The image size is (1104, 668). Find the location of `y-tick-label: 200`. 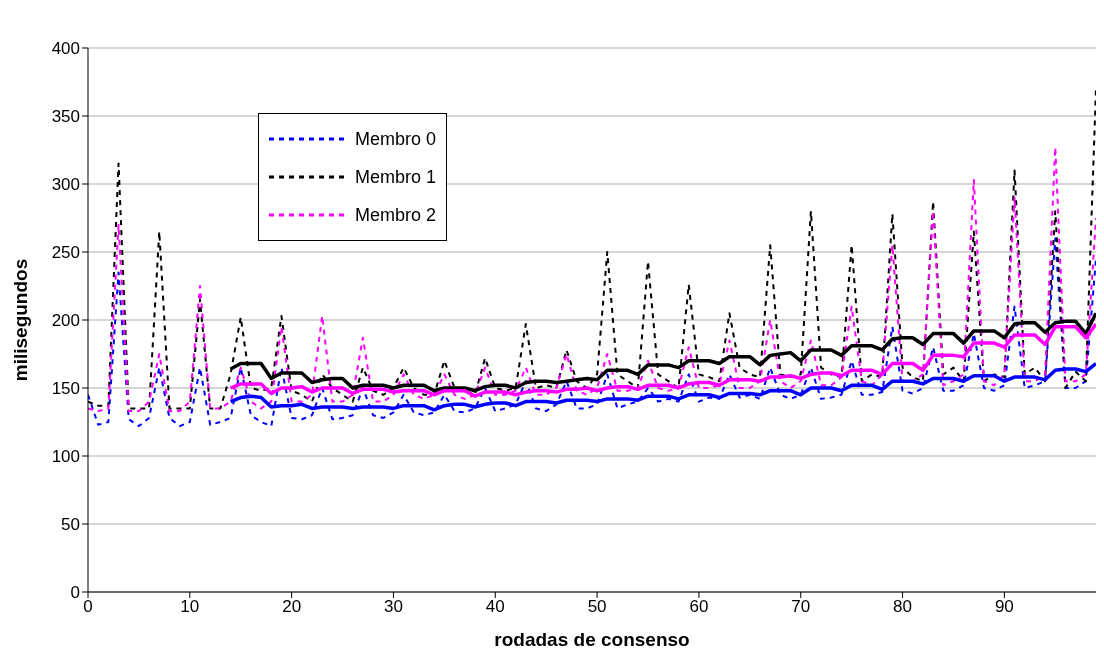

y-tick-label: 200 is located at coordinates (65, 321).